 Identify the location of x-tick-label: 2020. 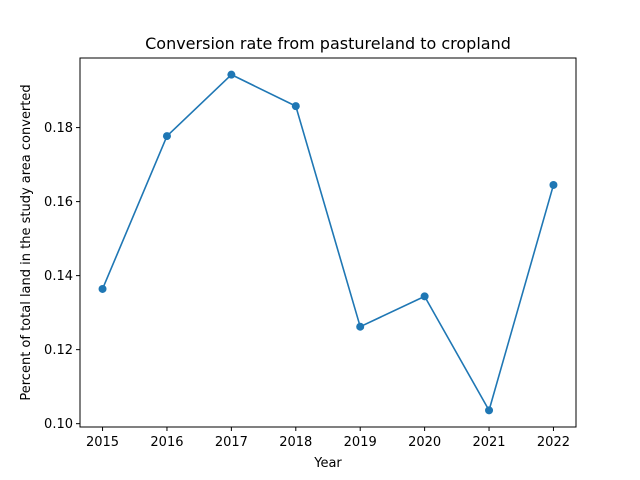
(424, 442).